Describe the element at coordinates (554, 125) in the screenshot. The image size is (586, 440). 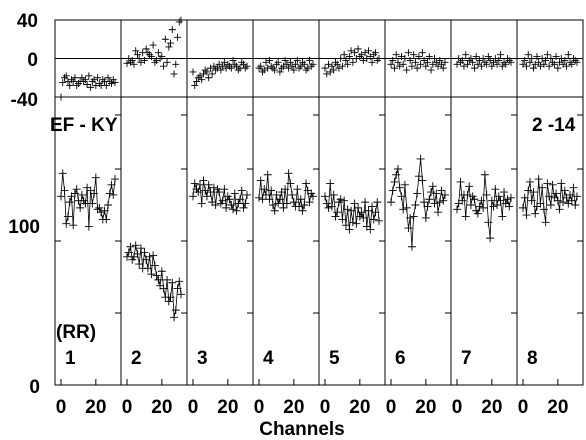
I see `annotation-right-label: 2 -14` at that location.